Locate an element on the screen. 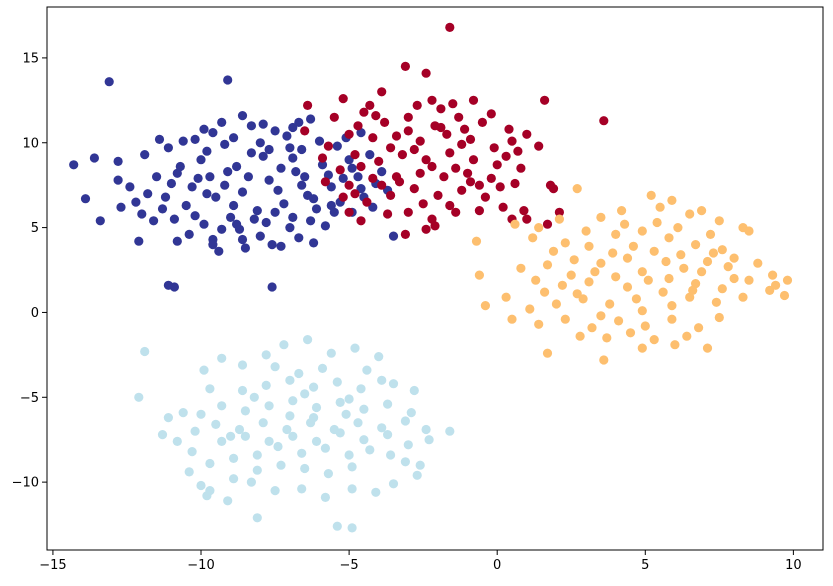 This screenshot has width=833, height=586. x-tick-label: 5 is located at coordinates (645, 565).